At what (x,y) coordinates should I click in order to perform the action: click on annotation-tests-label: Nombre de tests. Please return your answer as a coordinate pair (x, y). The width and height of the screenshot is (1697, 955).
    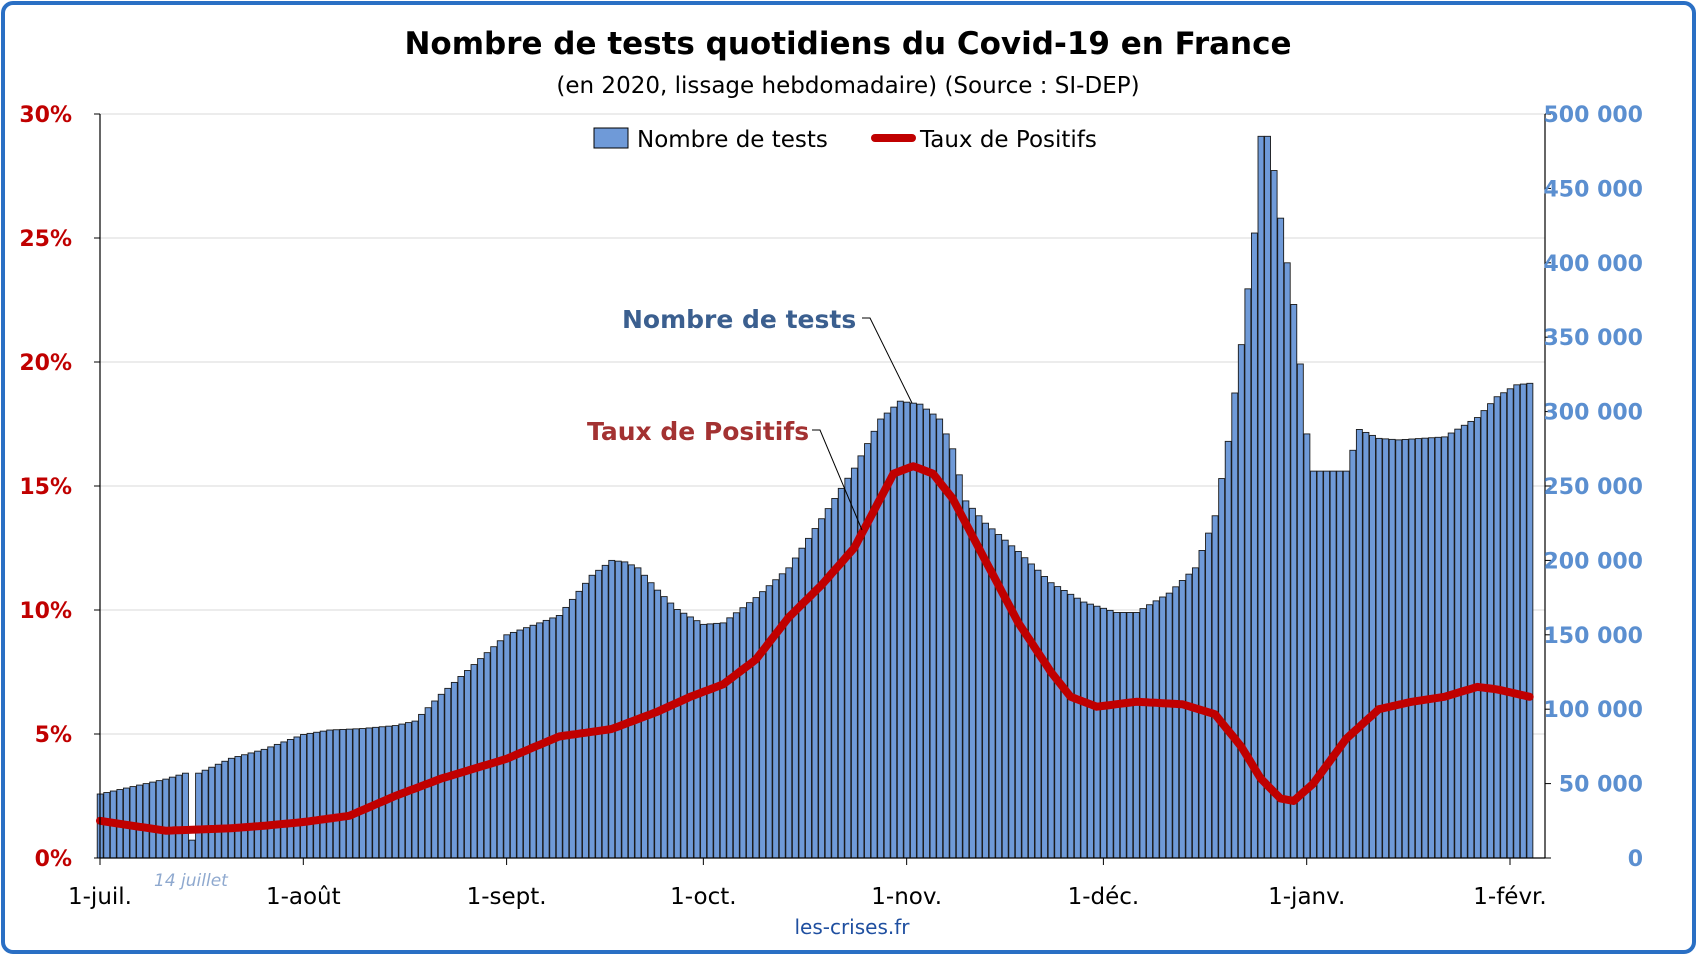
    Looking at the image, I should click on (739, 319).